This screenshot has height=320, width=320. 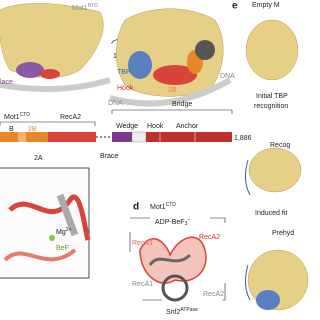 I want to click on snf2-label: Snf2ATPase, so click(x=182, y=311).